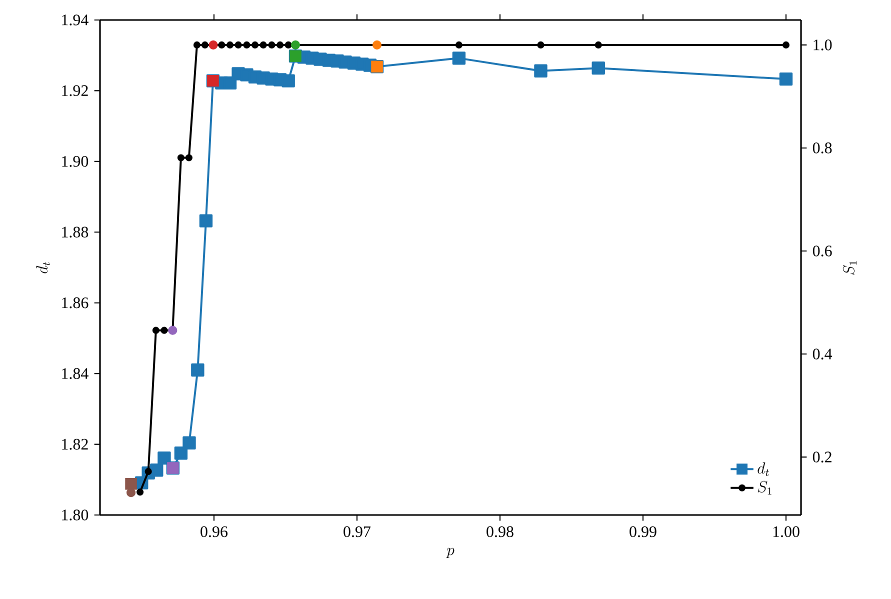 The height and width of the screenshot is (599, 891). Describe the element at coordinates (823, 45) in the screenshot. I see `y2-tick-label: 1.0` at that location.